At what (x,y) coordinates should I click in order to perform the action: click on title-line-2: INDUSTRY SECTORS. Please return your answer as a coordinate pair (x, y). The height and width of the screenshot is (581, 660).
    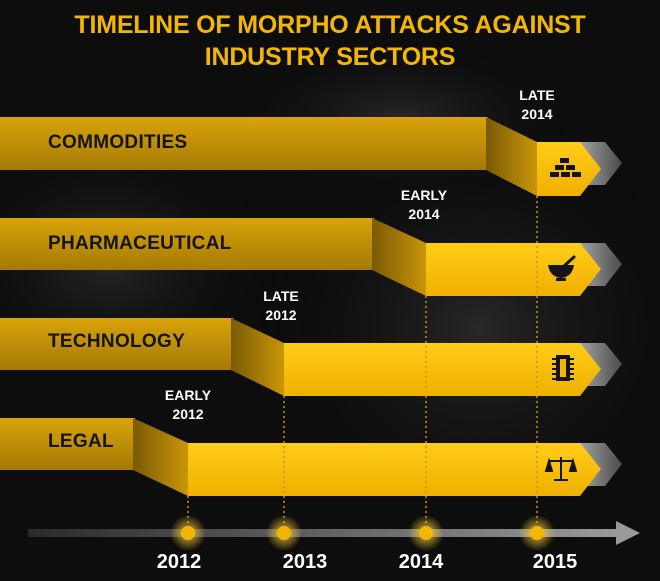
    Looking at the image, I should click on (330, 57).